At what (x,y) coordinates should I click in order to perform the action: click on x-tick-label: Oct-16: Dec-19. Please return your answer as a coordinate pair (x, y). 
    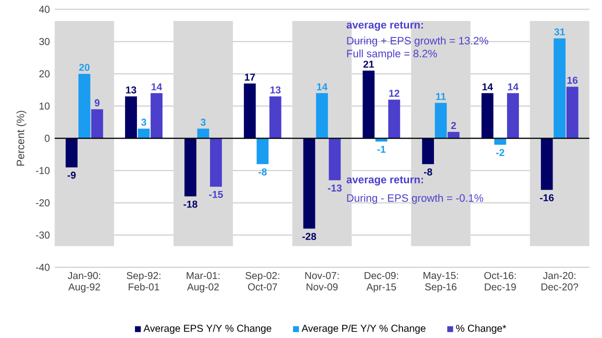
    Looking at the image, I should click on (500, 281).